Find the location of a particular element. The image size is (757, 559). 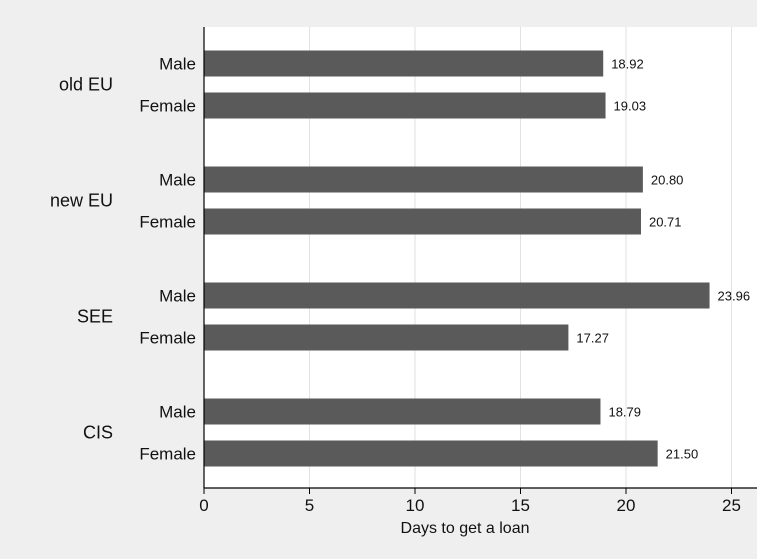

x-tick-label: 25 is located at coordinates (731, 505).